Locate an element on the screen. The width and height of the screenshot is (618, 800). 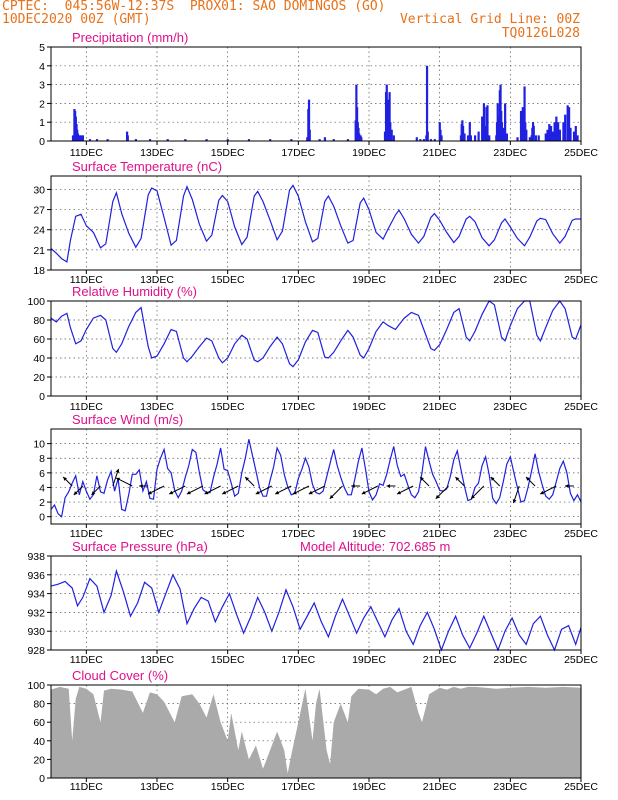
panel-title: Cloud Cover (%) is located at coordinates (120, 675).